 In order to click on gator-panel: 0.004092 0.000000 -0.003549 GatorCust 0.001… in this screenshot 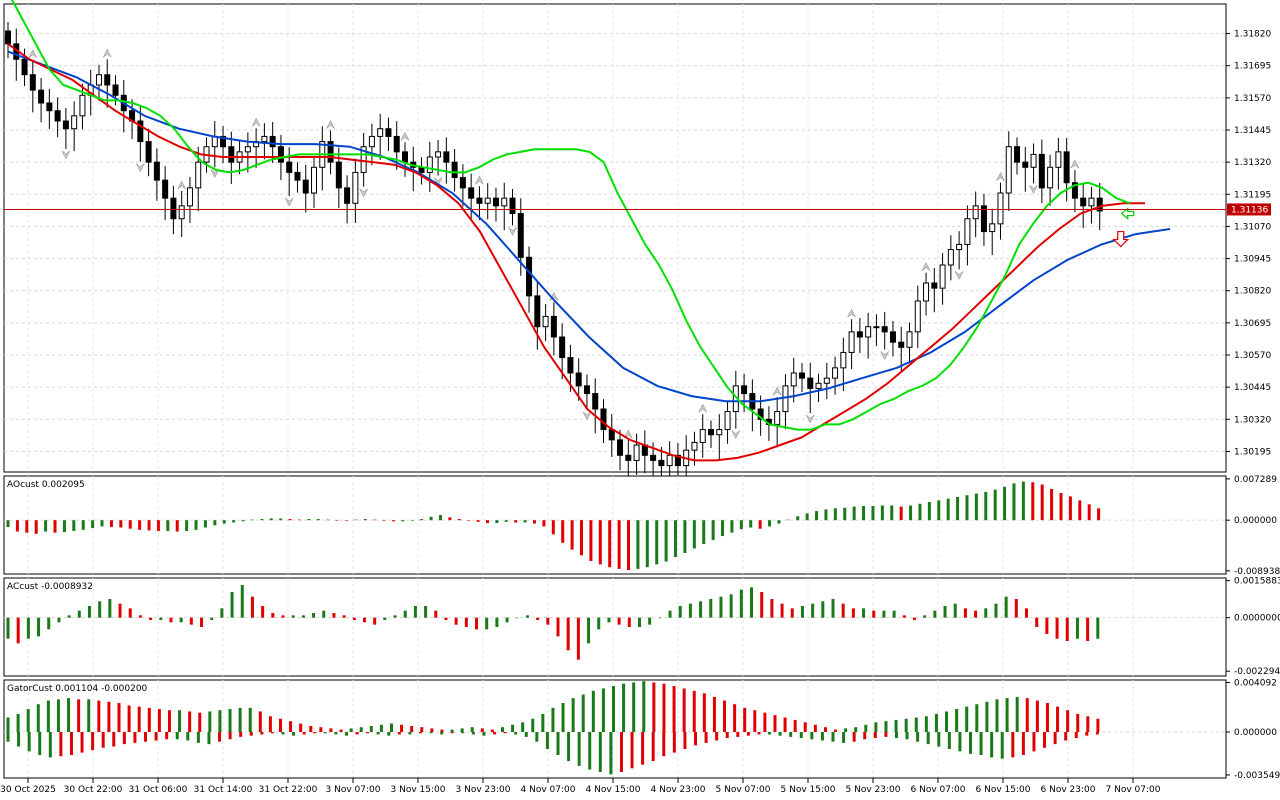, I will do `click(641, 730)`.